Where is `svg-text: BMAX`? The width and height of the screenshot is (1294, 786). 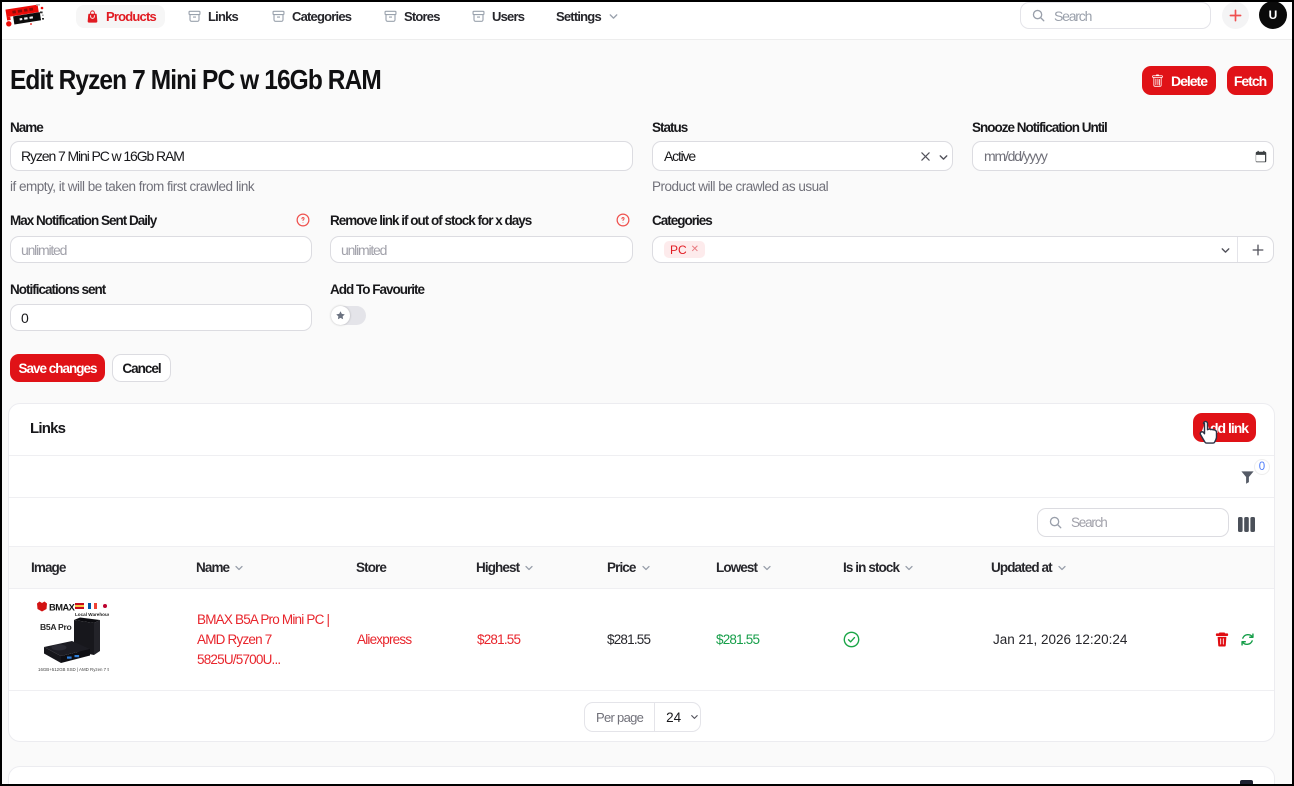 svg-text: BMAX is located at coordinates (62, 608).